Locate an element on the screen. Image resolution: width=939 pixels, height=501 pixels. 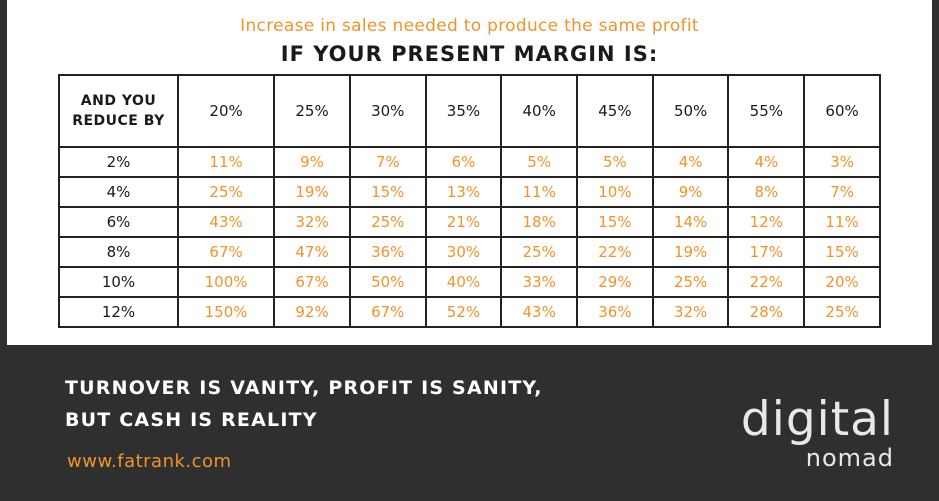
column-header: 30% is located at coordinates (387, 111).